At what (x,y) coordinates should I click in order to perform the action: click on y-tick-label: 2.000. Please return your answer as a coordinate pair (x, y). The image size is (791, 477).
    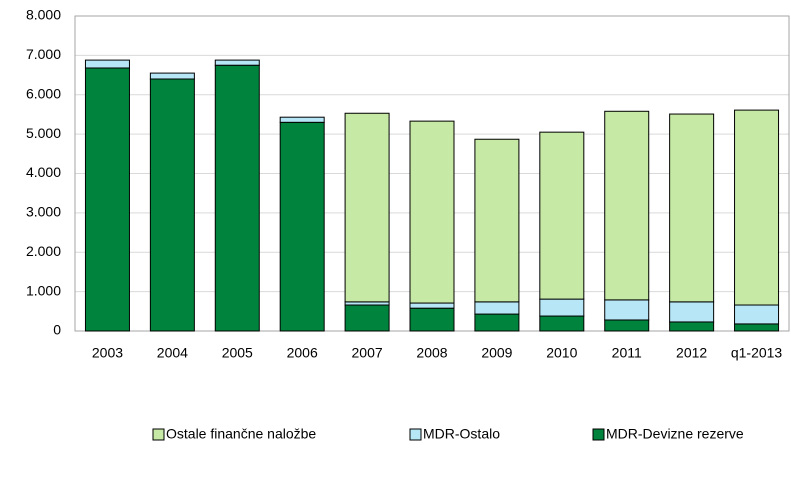
    Looking at the image, I should click on (43, 251).